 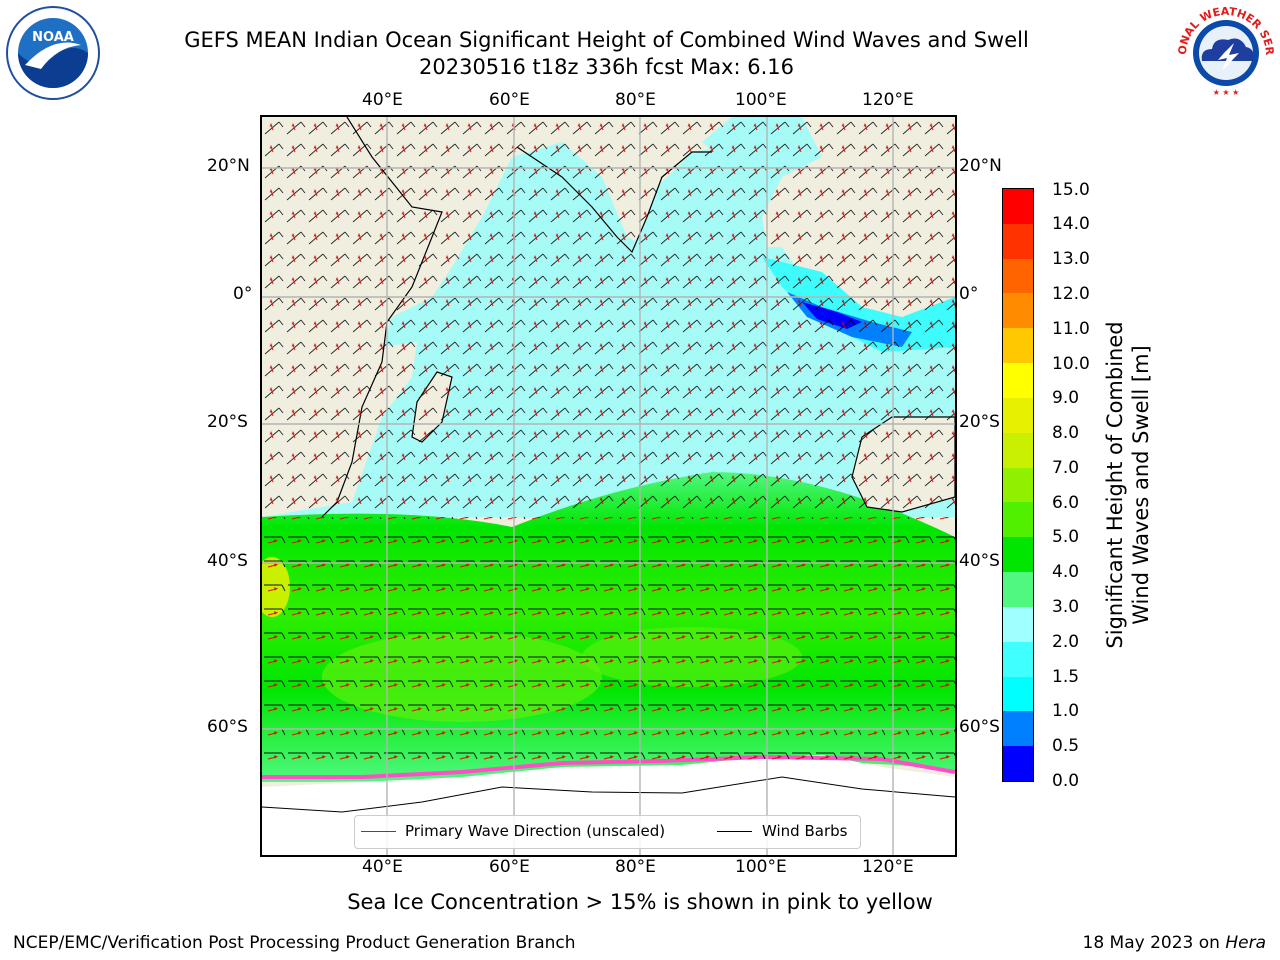 I want to click on wind-barbs-swatch, so click(x=734, y=831).